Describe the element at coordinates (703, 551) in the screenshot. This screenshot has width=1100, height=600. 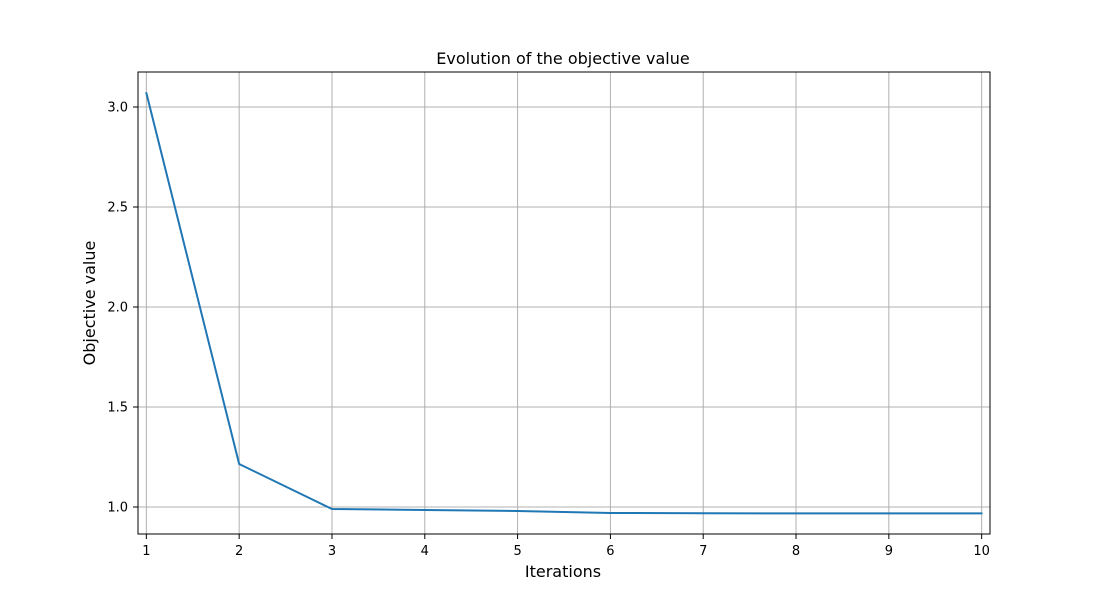
I see `x-tick-label: 7` at that location.